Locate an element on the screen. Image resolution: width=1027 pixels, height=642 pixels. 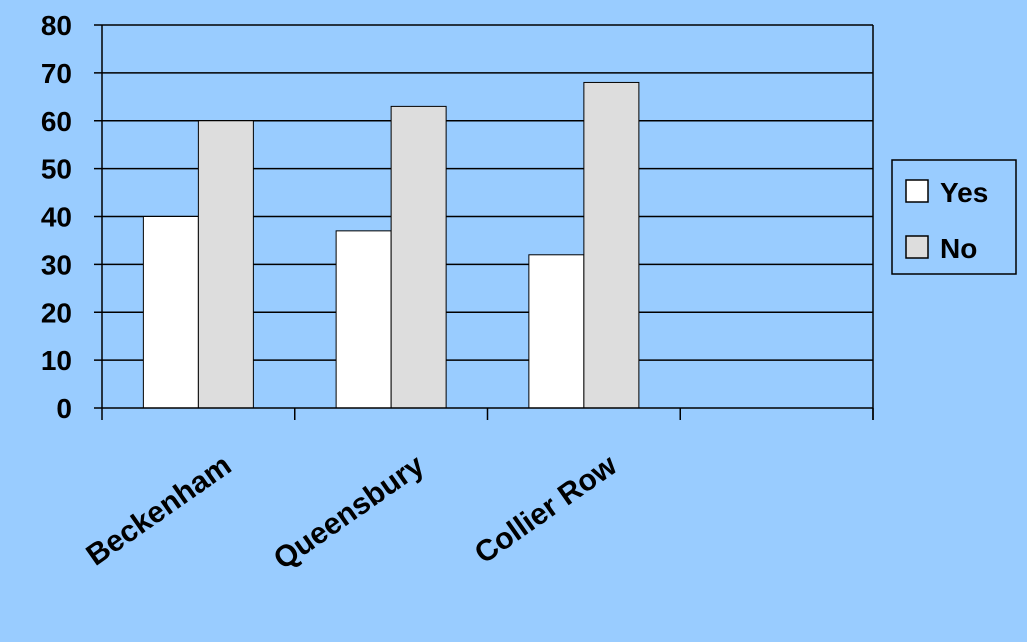
bar-yes-beckenham is located at coordinates (170, 312).